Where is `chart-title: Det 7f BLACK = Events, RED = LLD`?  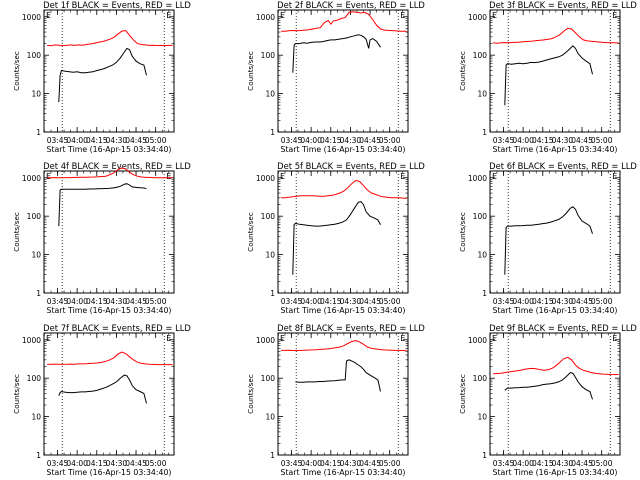 chart-title: Det 7f BLACK = Events, RED = LLD is located at coordinates (117, 328).